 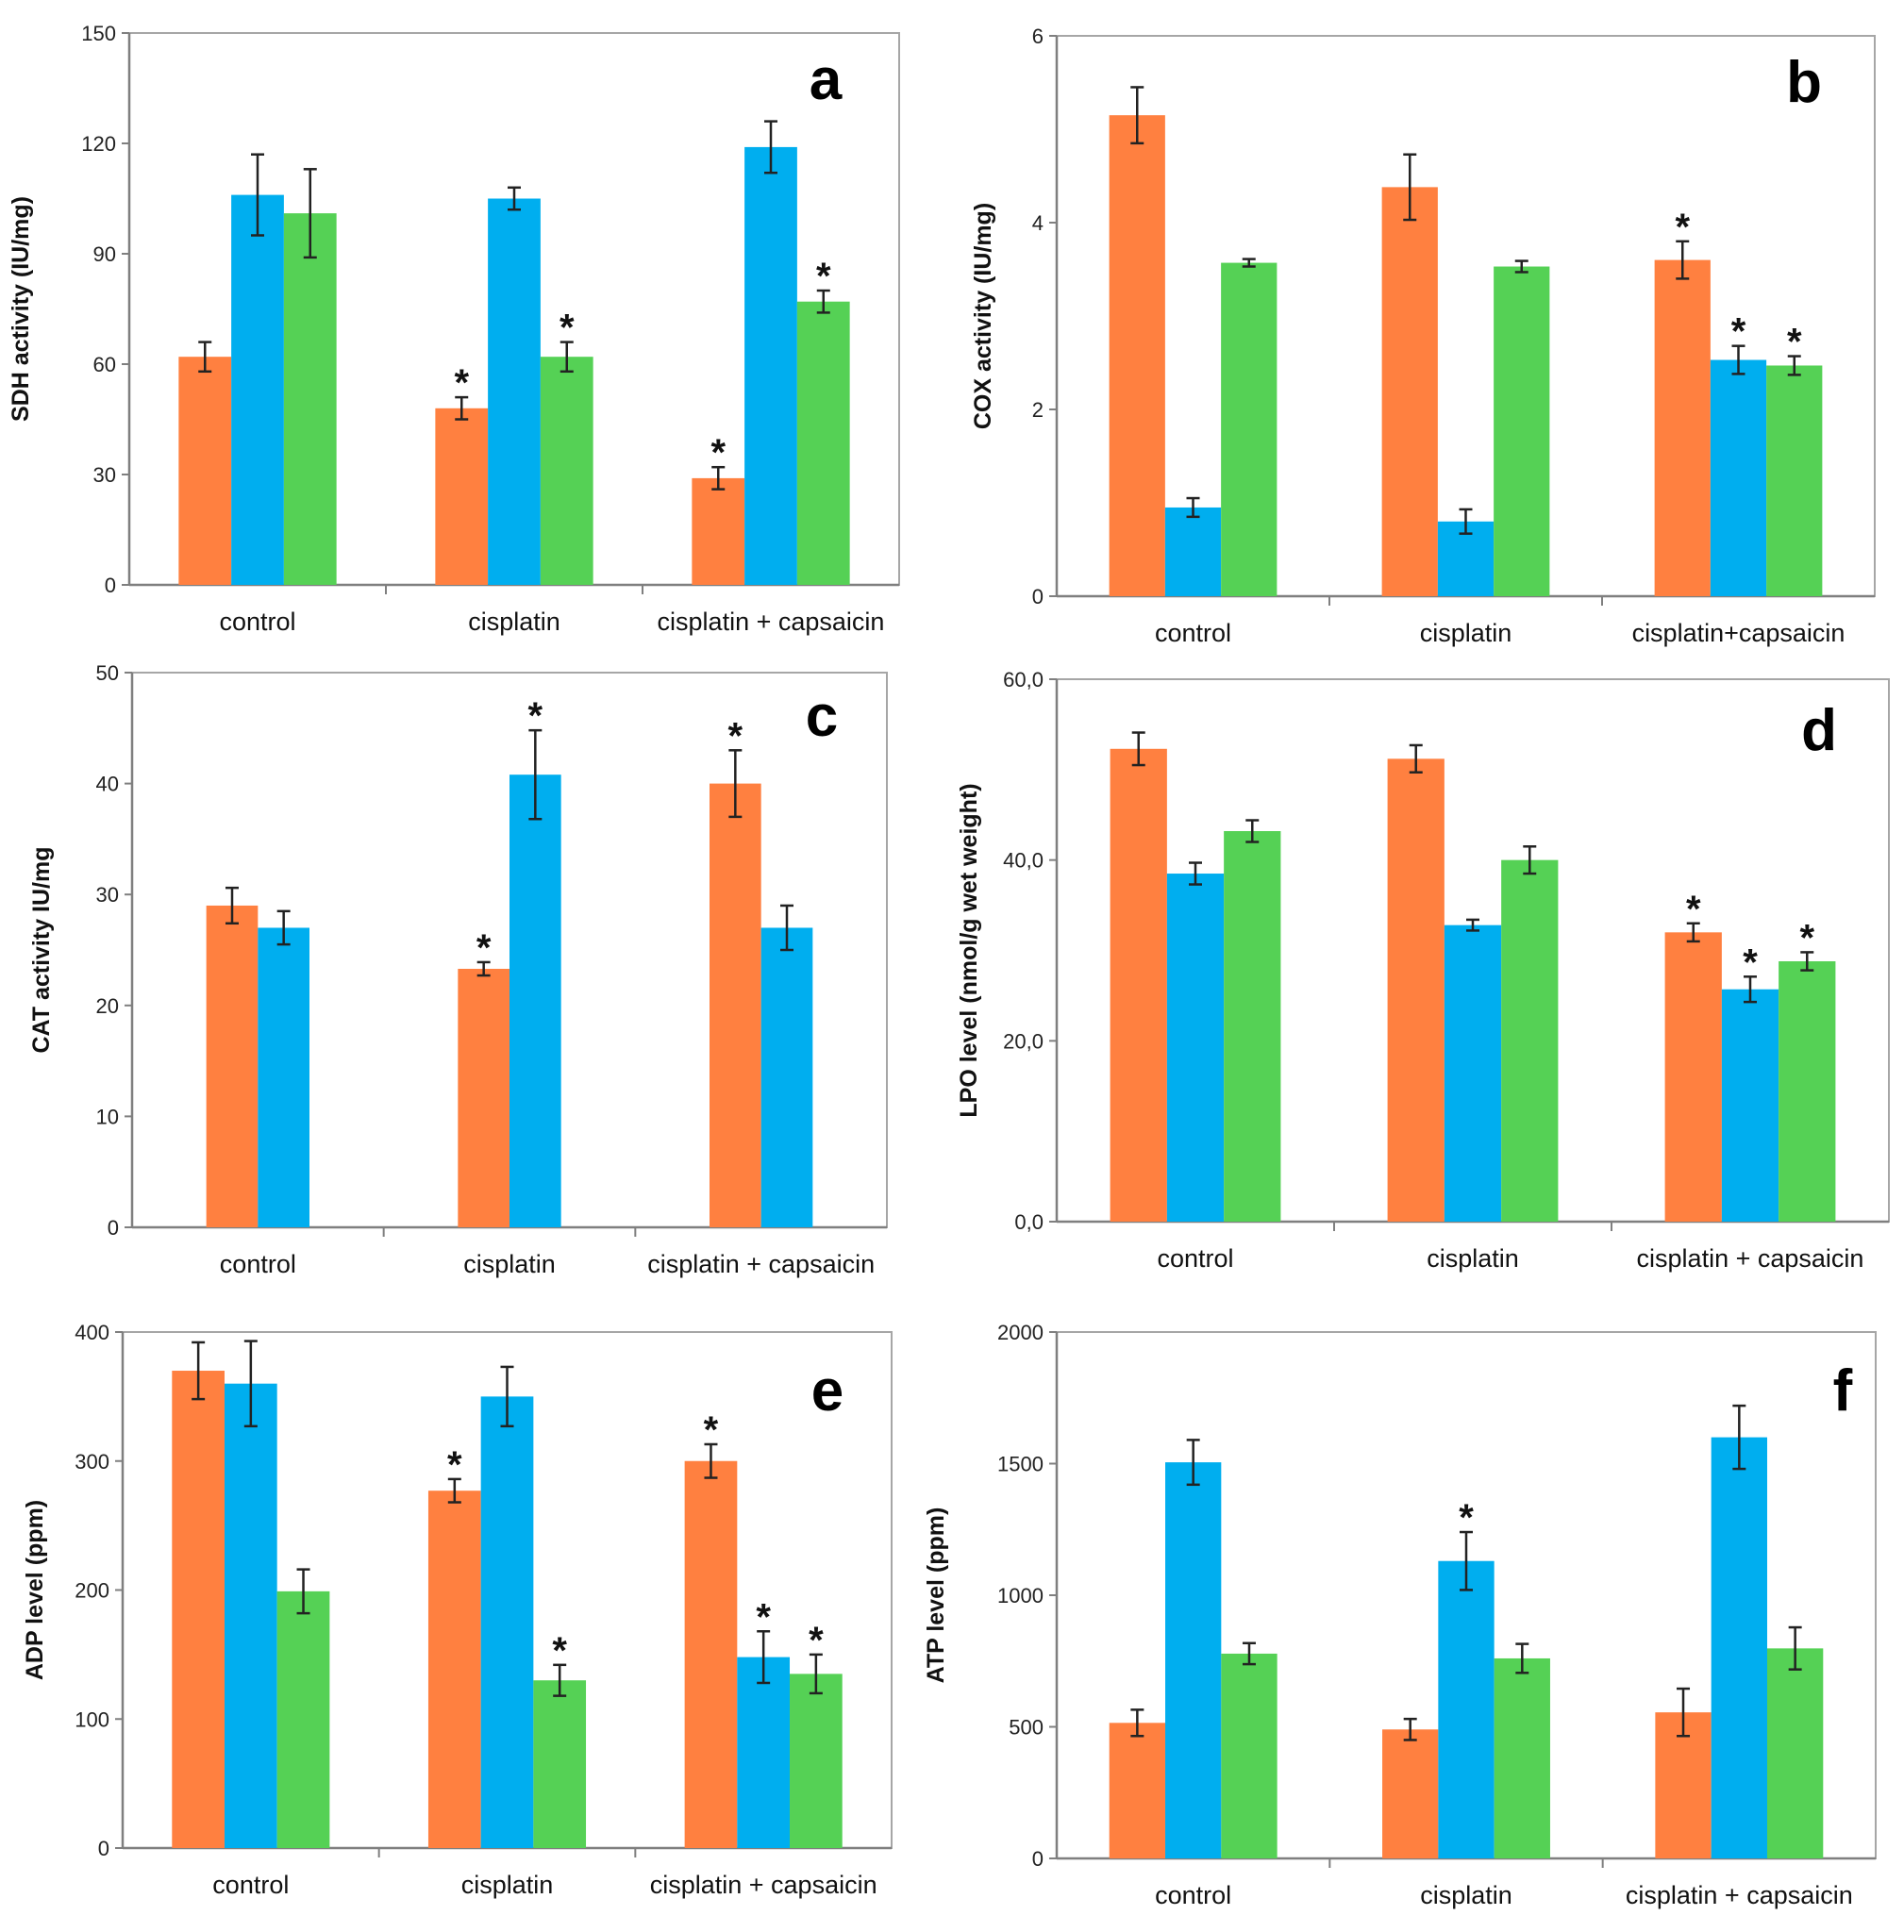 What do you see at coordinates (1026, 1728) in the screenshot?
I see `y-tick-label: 500` at bounding box center [1026, 1728].